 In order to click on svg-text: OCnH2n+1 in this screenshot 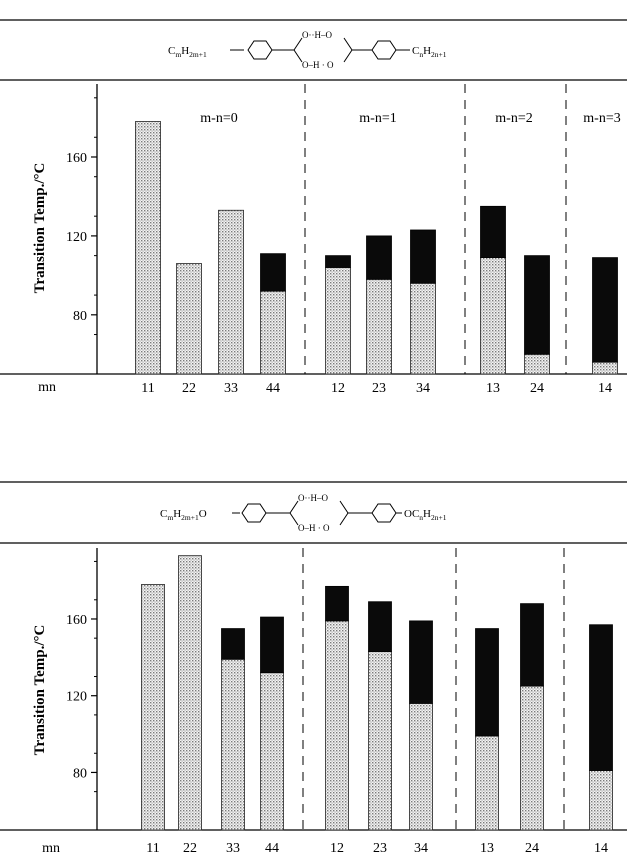, I will do `click(425, 515)`.